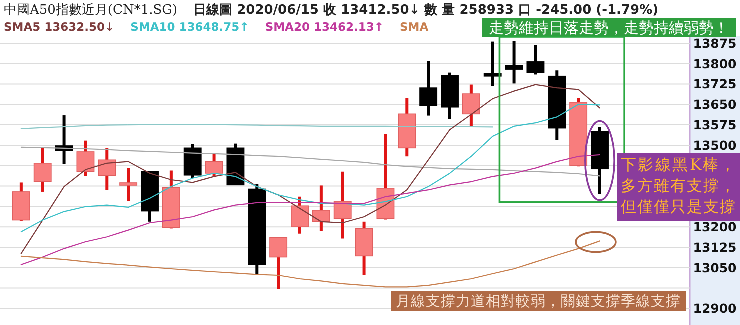  Describe the element at coordinates (715, 43) in the screenshot. I see `y-tick-label: 13875` at that location.